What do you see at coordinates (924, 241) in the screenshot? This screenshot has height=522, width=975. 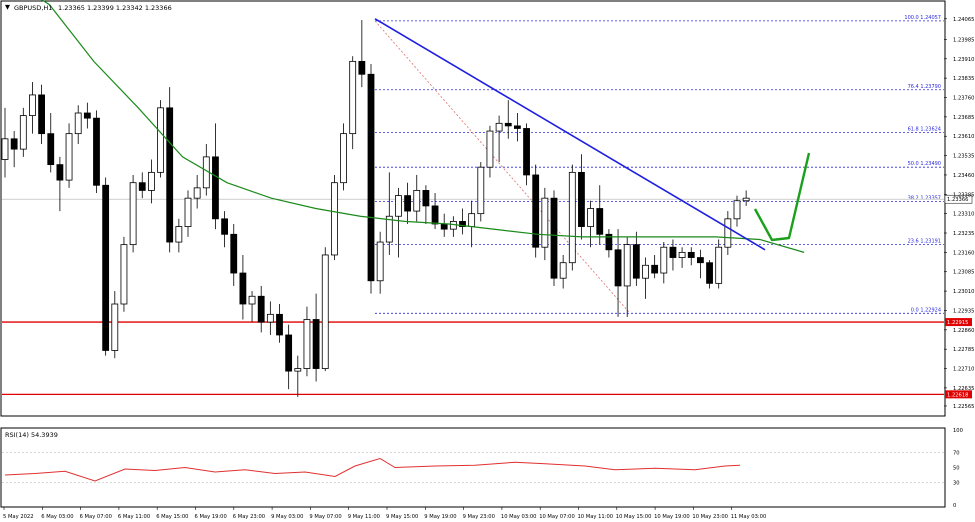 I see `fib-level-label: 23.6 1.23191` at bounding box center [924, 241].